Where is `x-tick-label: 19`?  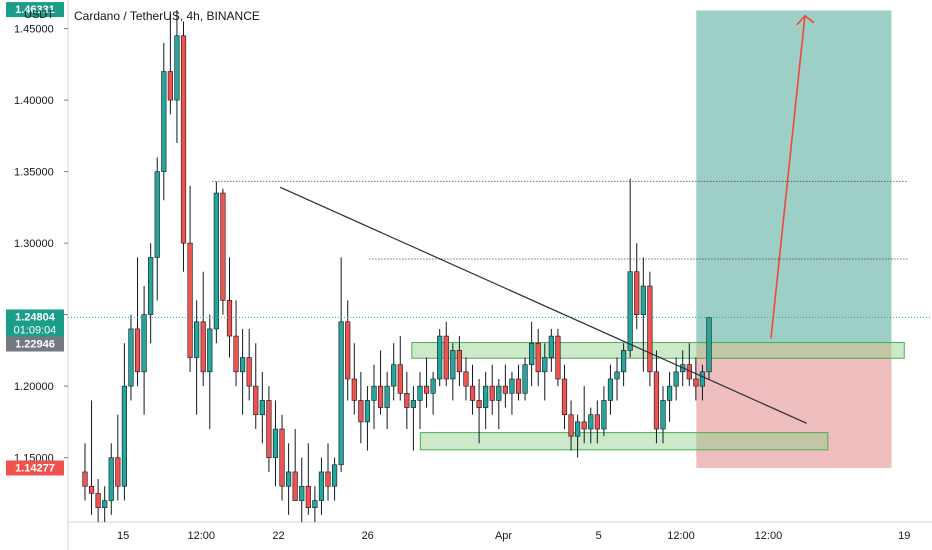 x-tick-label: 19 is located at coordinates (904, 536).